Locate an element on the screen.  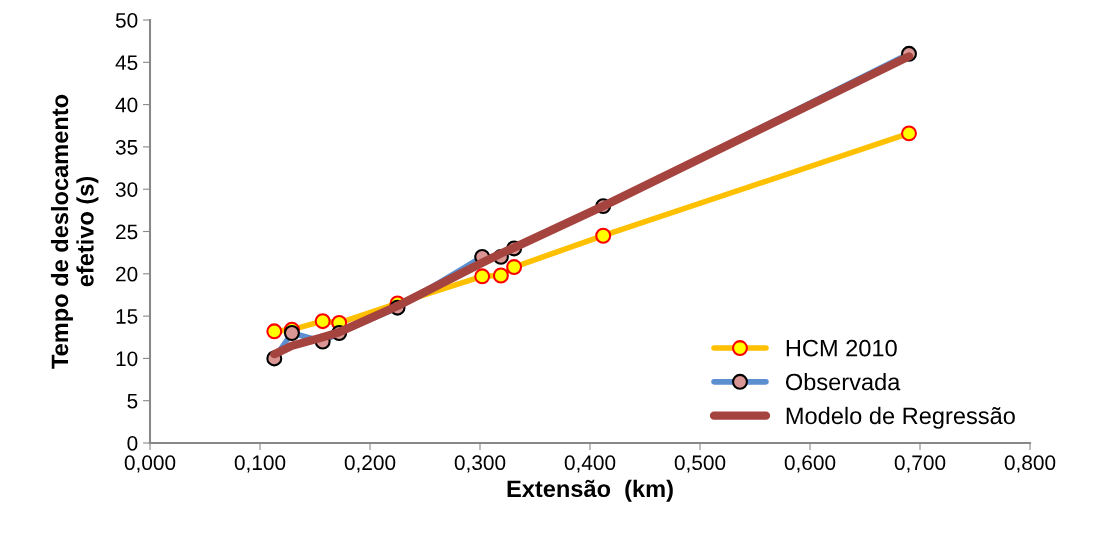
y-tick-label: 10 is located at coordinates (127, 359).